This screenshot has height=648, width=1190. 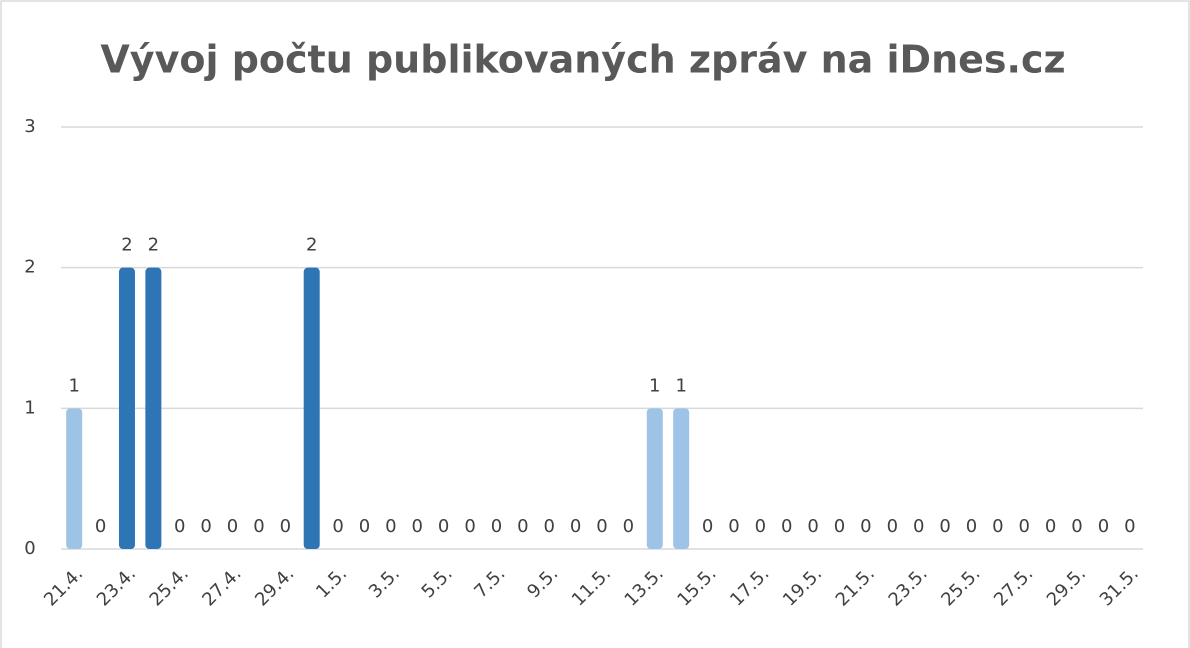 I want to click on y-tick-label: 2, so click(x=29, y=267).